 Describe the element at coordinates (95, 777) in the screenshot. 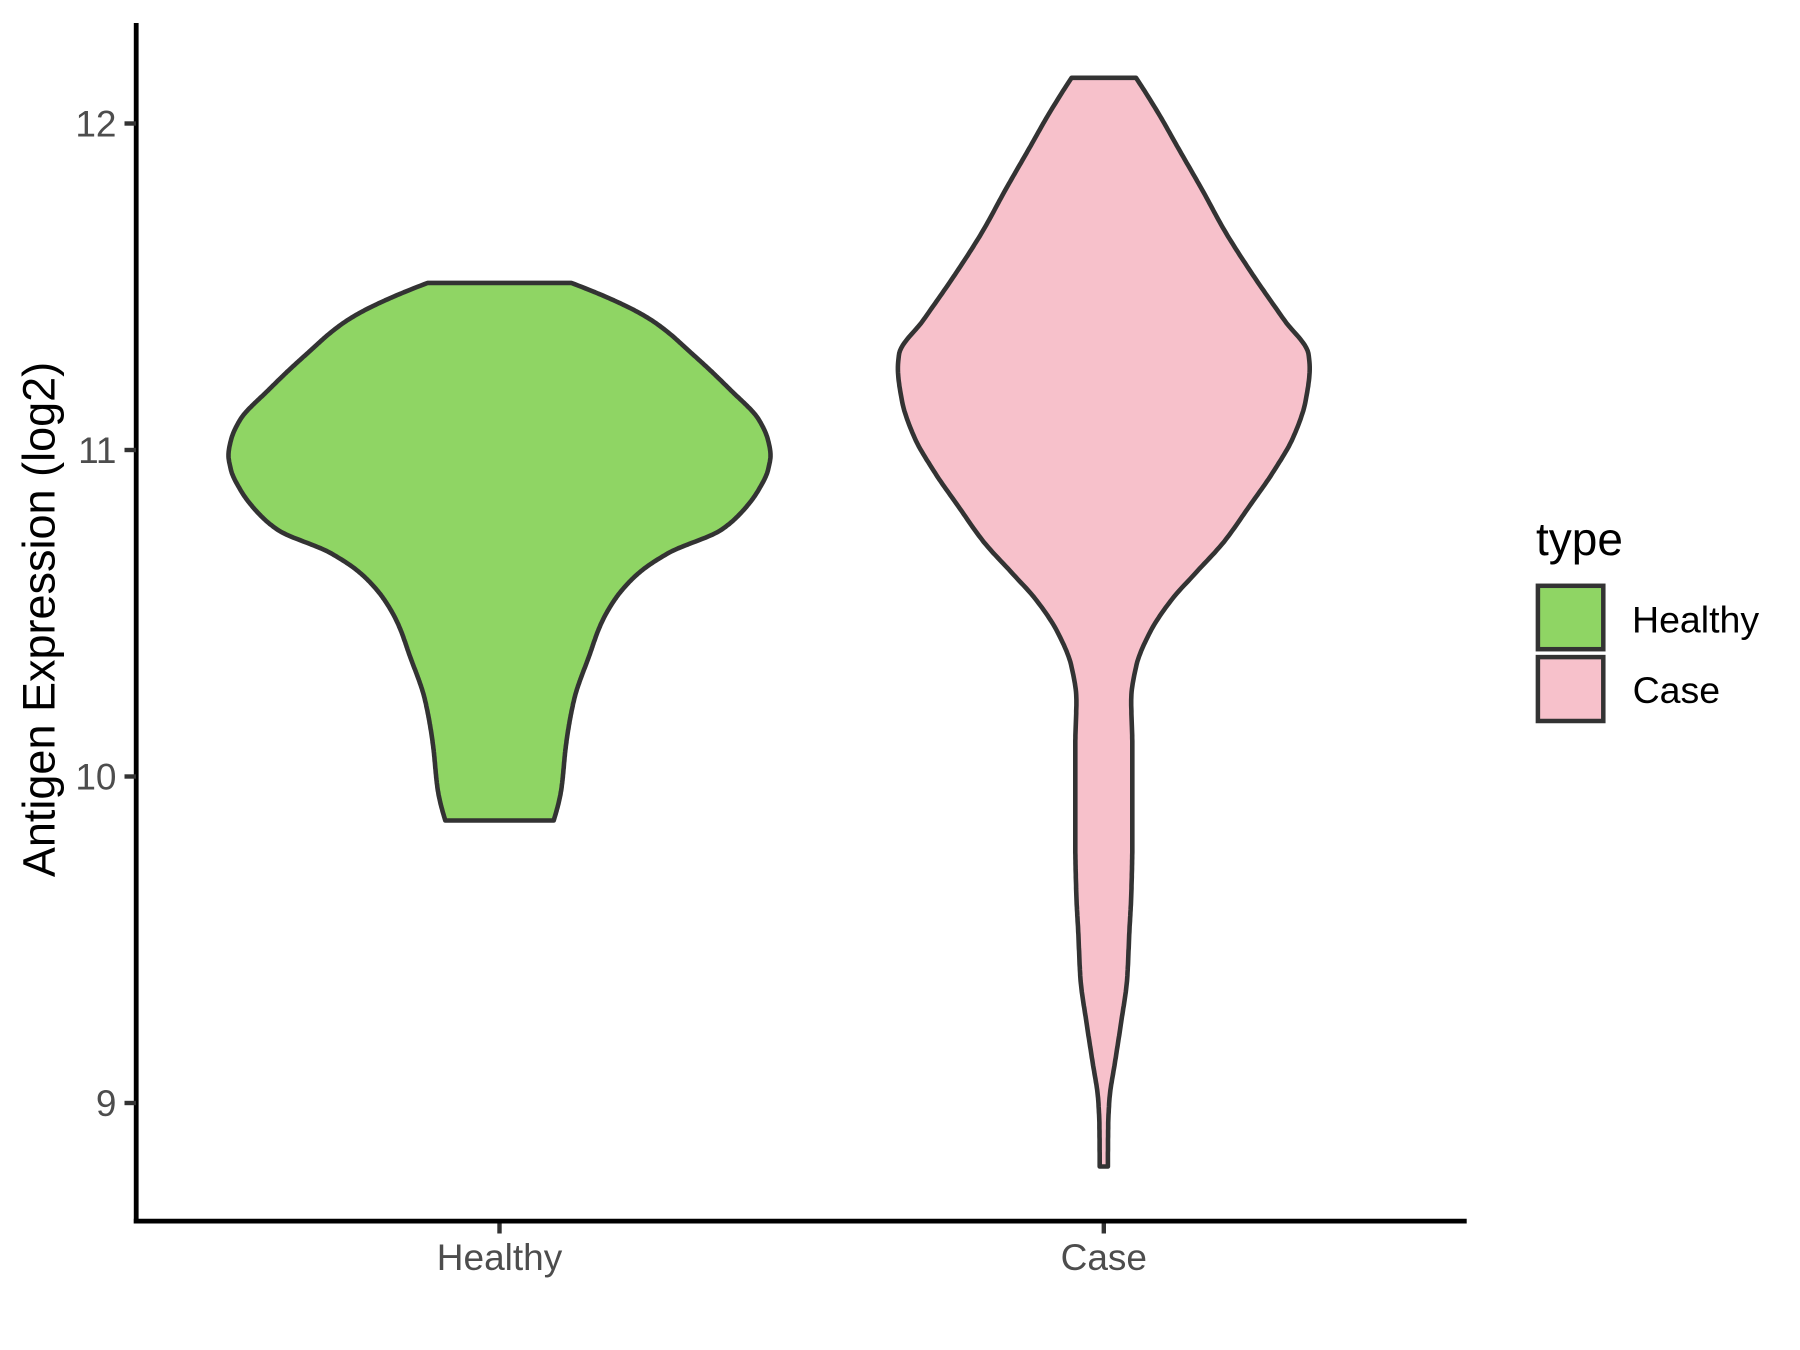

I see `svg-text: 10` at that location.